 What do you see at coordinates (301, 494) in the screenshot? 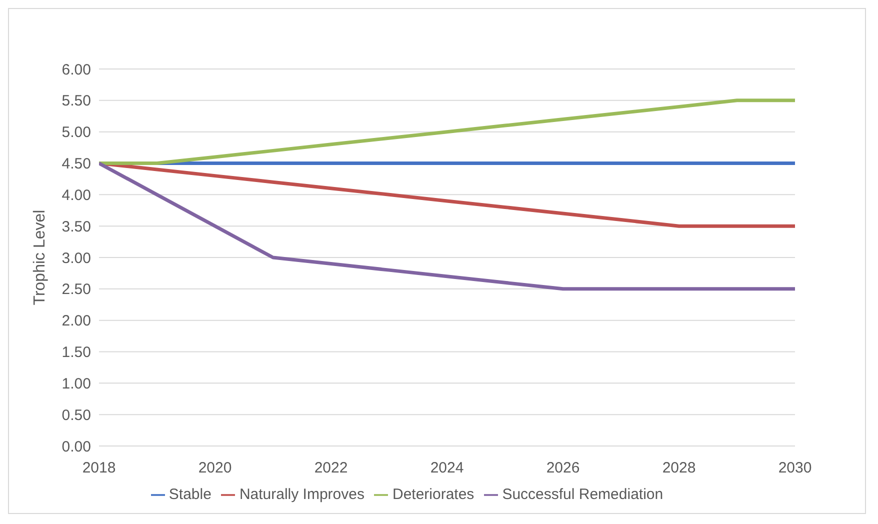
I see `legend-label: Naturally Improves` at bounding box center [301, 494].